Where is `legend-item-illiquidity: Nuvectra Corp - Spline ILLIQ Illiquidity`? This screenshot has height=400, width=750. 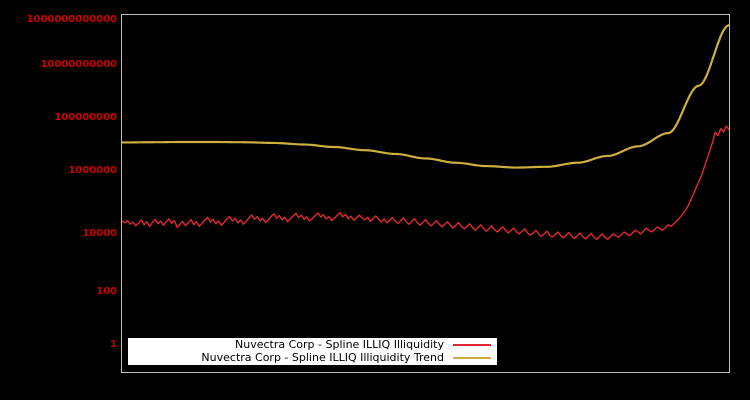
legend-item-illiquidity: Nuvectra Corp - Spline ILLIQ Illiquidity is located at coordinates (309, 345).